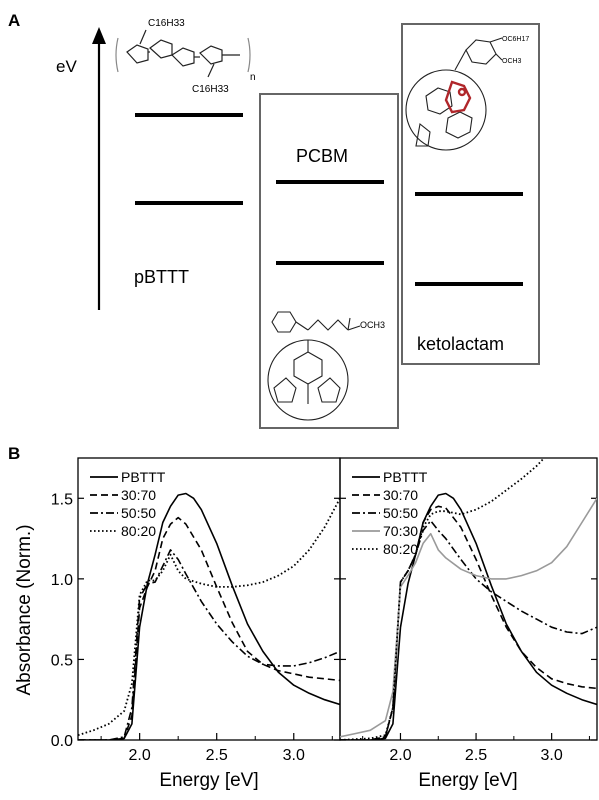 The image size is (599, 800). Describe the element at coordinates (217, 755) in the screenshot. I see `left-x-tick-label: 2.5` at that location.